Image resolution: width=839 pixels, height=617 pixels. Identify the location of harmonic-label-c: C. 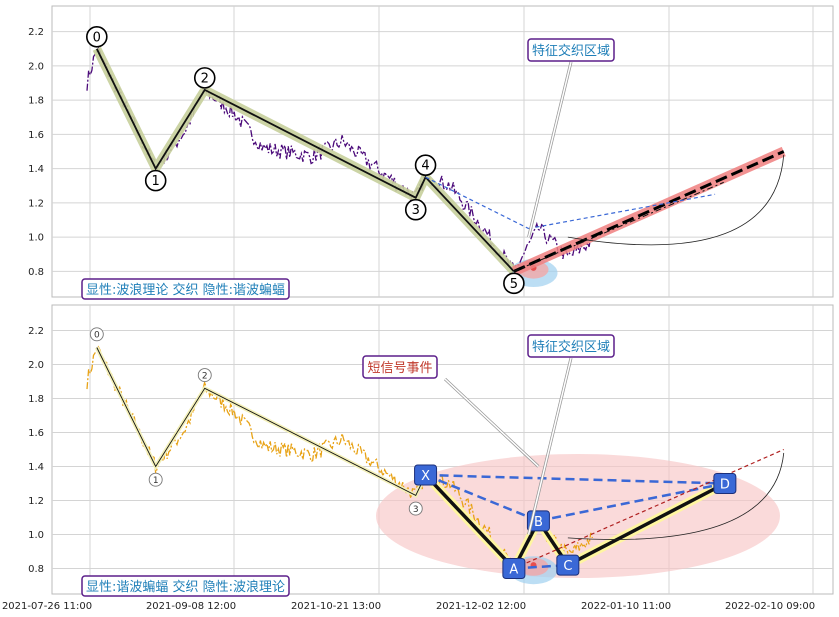
(567, 566).